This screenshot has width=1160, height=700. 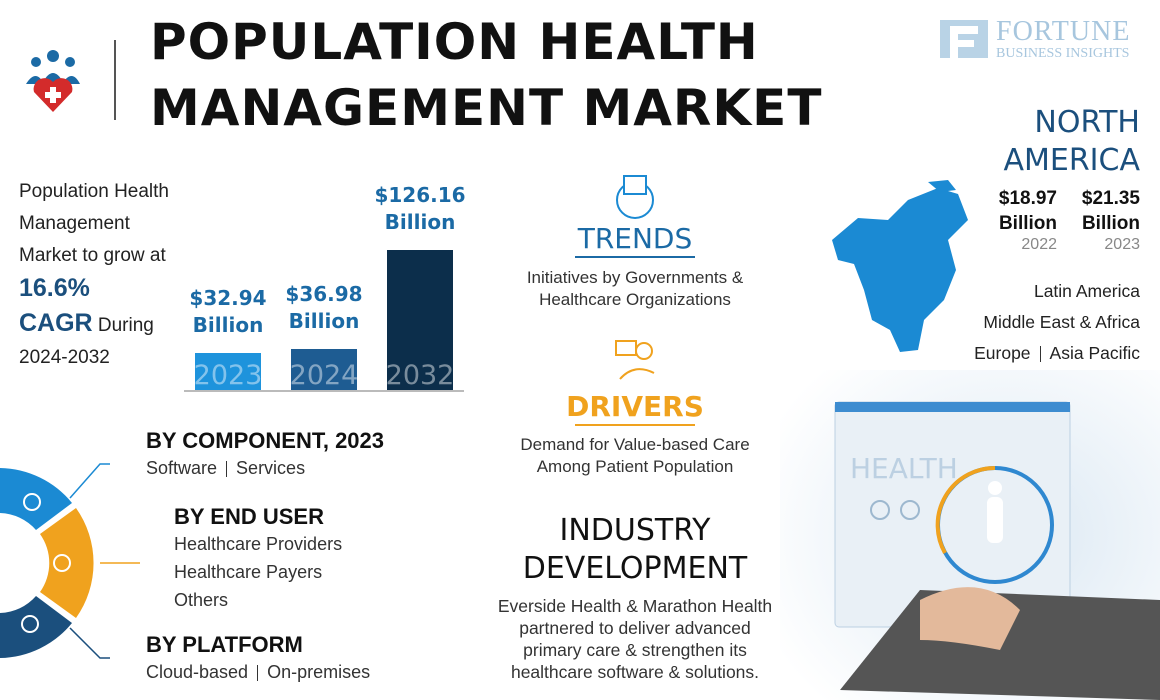 I want to click on growth-cagr: CAGR, so click(x=56, y=323).